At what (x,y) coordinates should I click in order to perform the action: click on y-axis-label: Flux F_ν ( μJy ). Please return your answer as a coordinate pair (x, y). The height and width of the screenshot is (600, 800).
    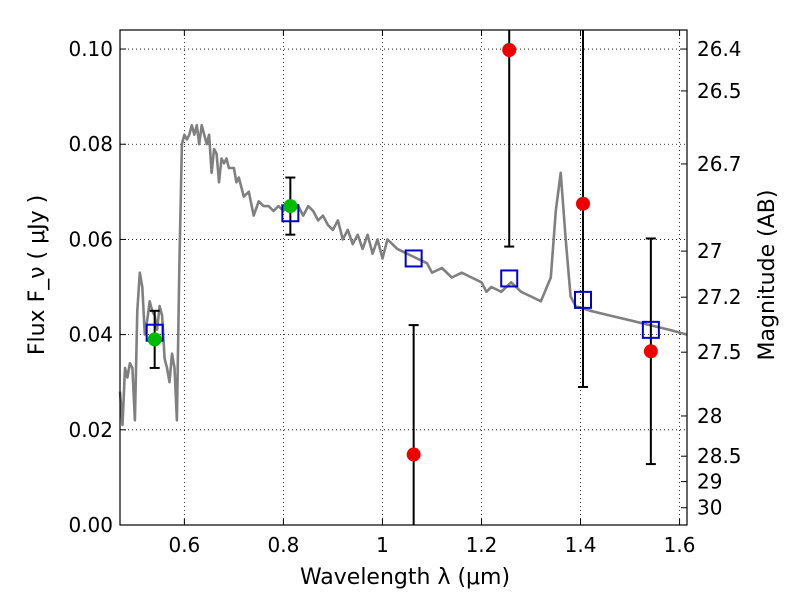
    Looking at the image, I should click on (37, 275).